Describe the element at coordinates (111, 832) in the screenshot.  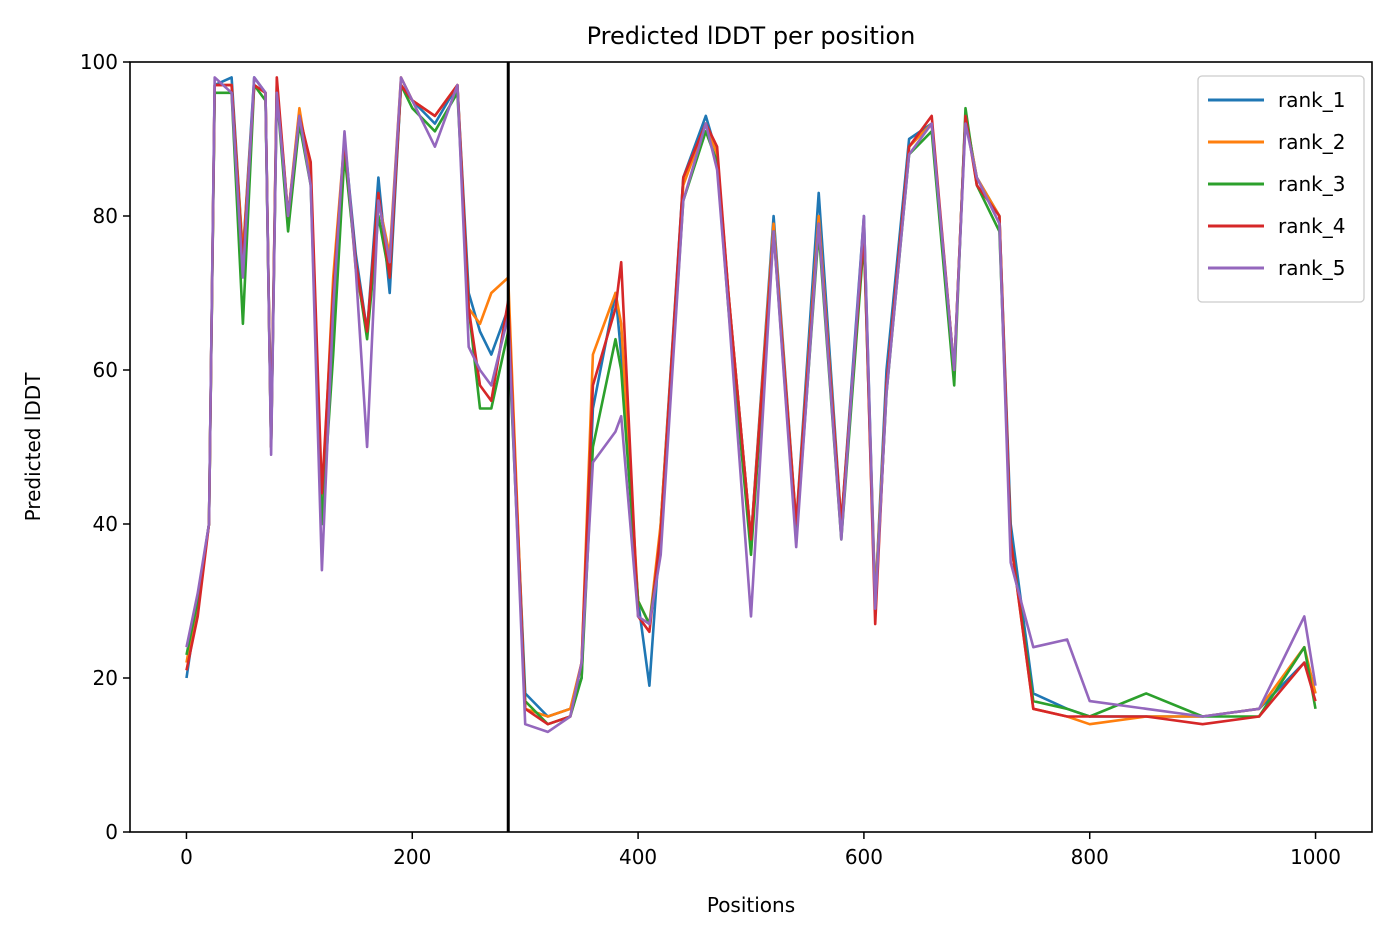
I see `y-tick-label: 0` at that location.